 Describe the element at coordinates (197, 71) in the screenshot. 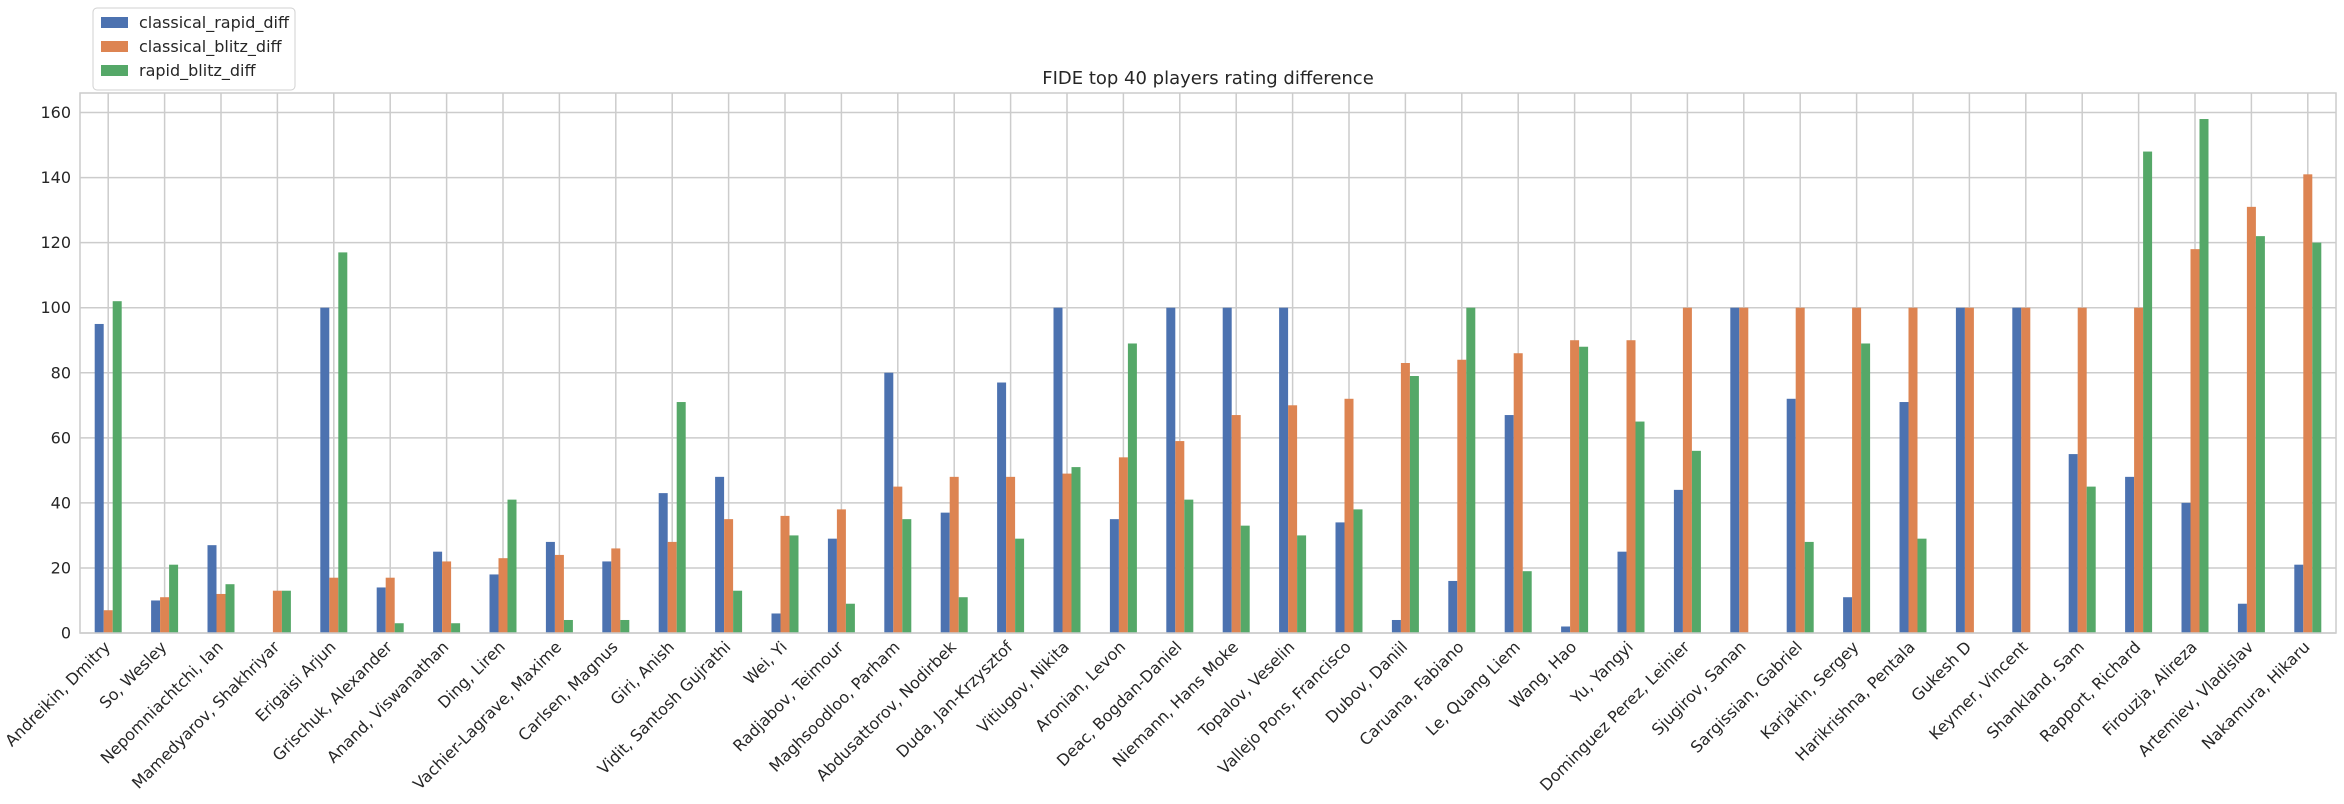

I see `legend-label: rapid_blitz_diff` at that location.